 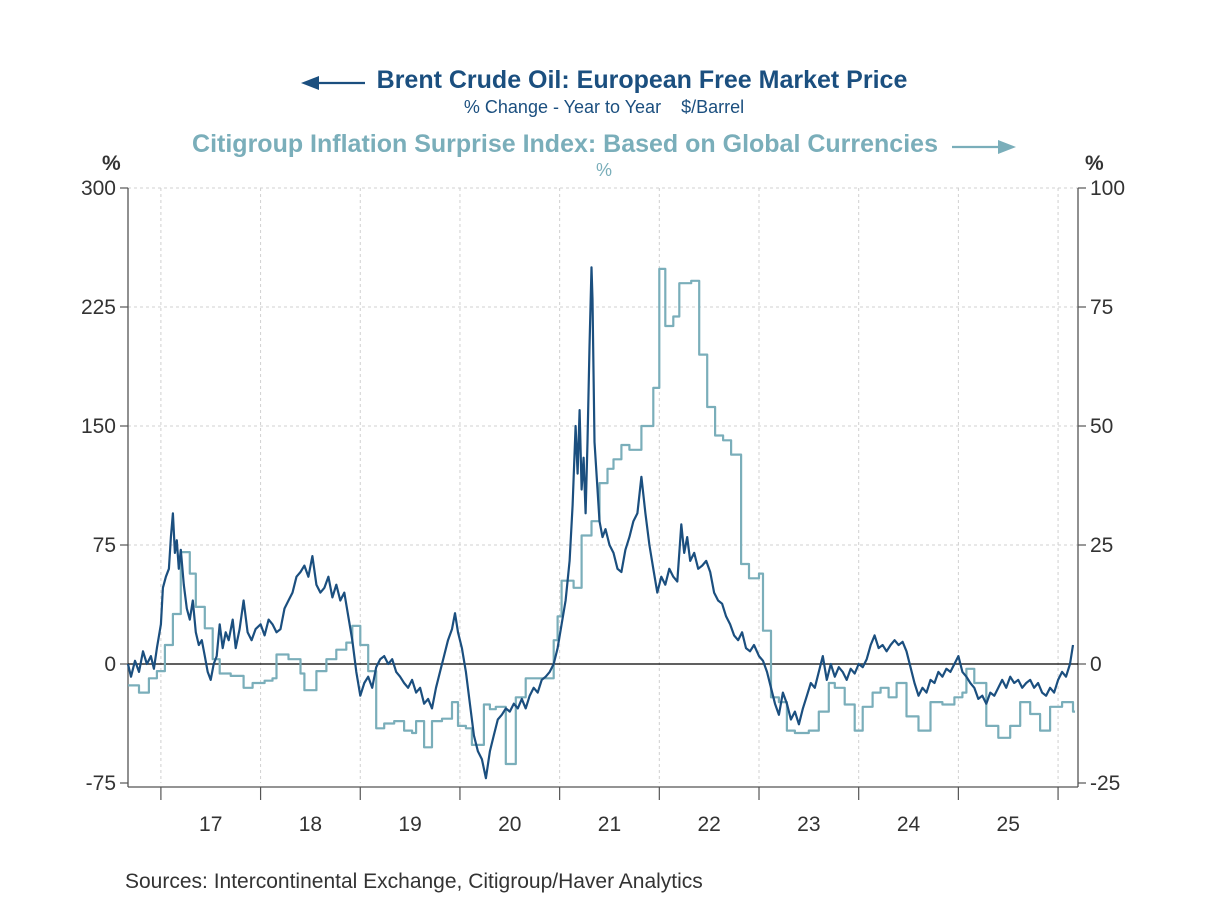 I want to click on x-tick-label: 22, so click(x=708, y=824).